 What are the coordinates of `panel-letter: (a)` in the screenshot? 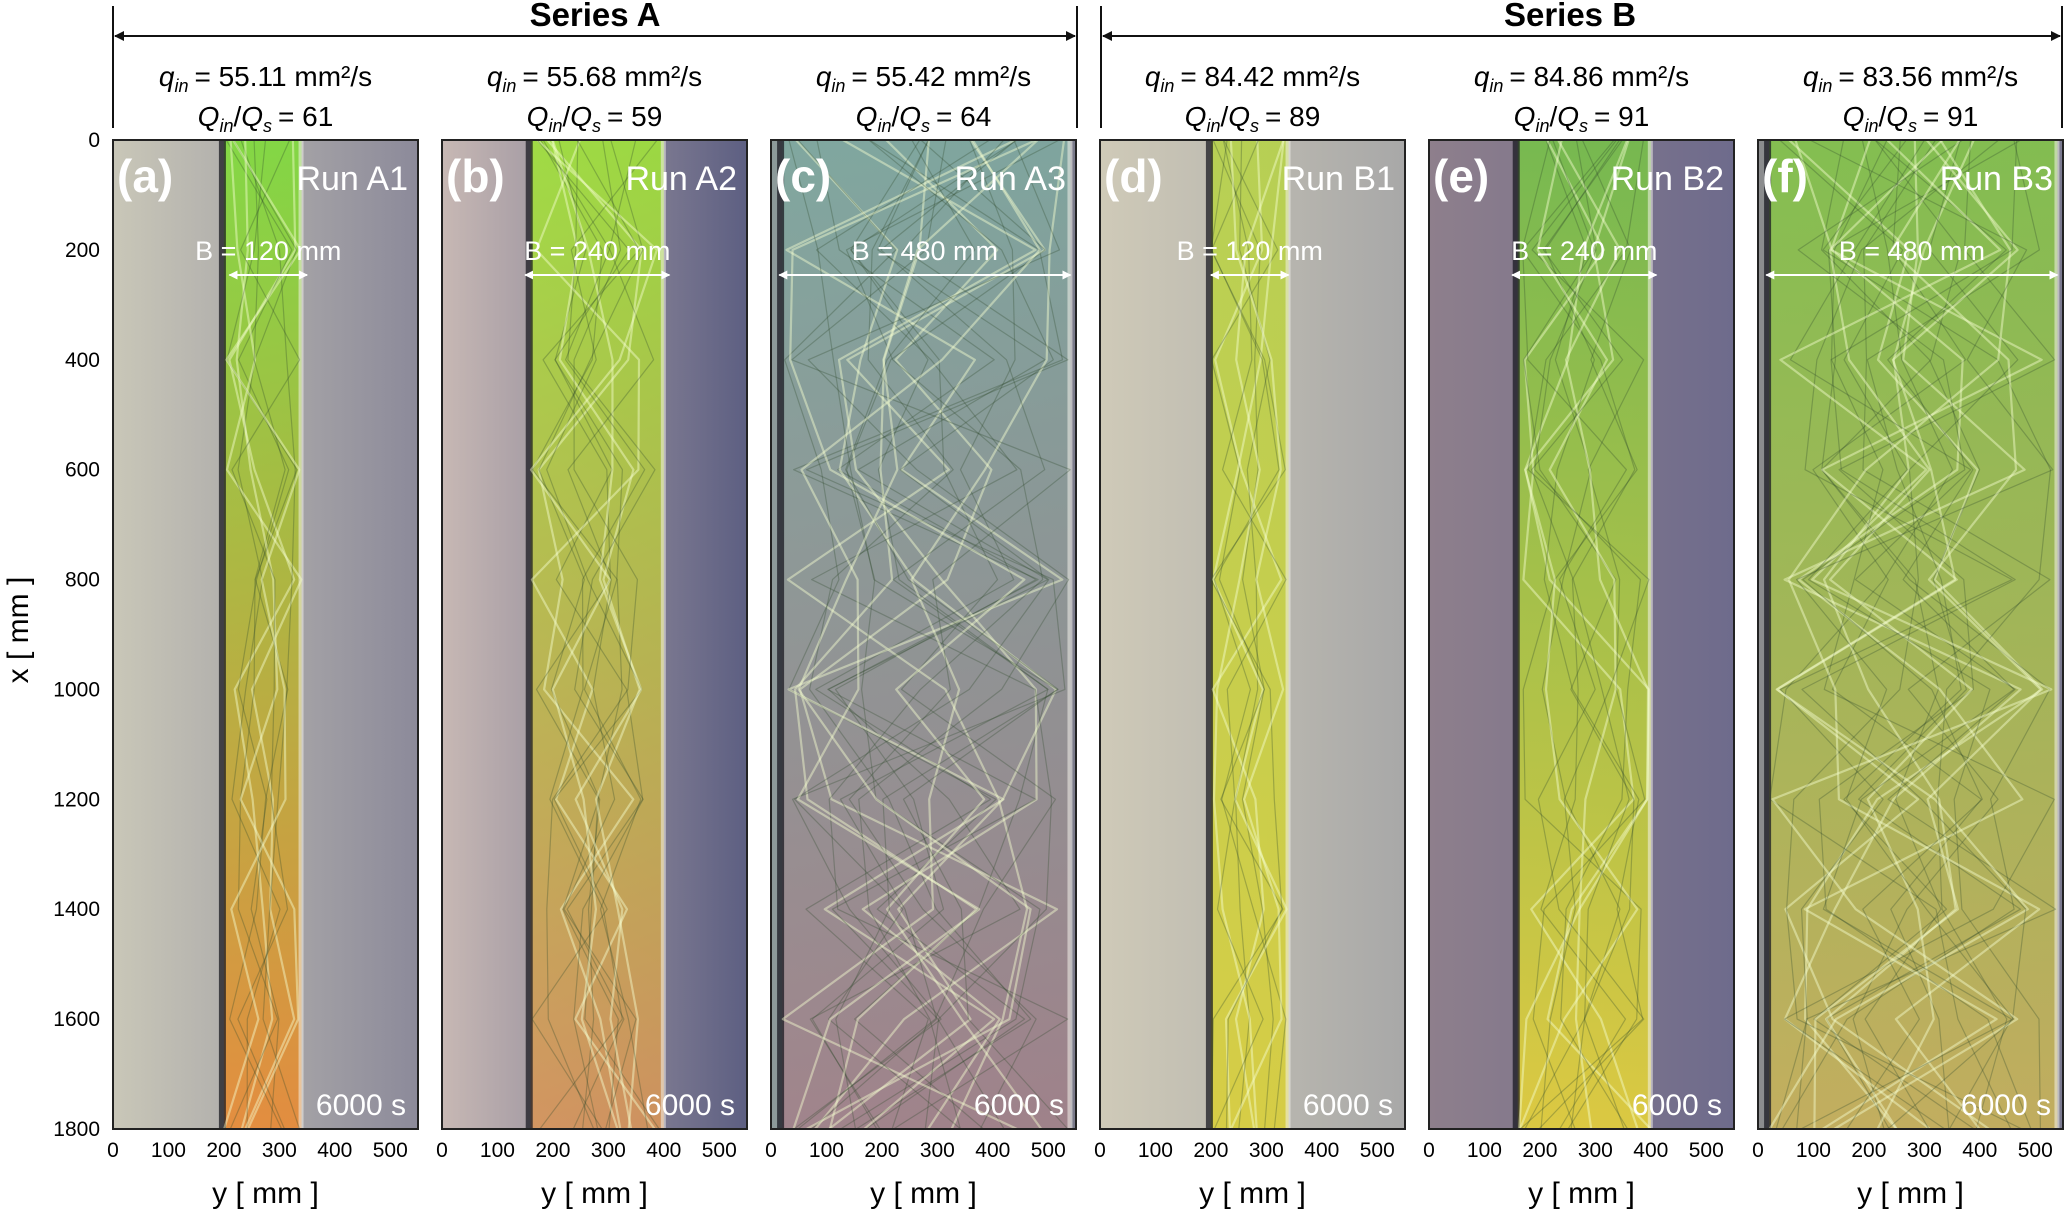 It's located at (145, 176).